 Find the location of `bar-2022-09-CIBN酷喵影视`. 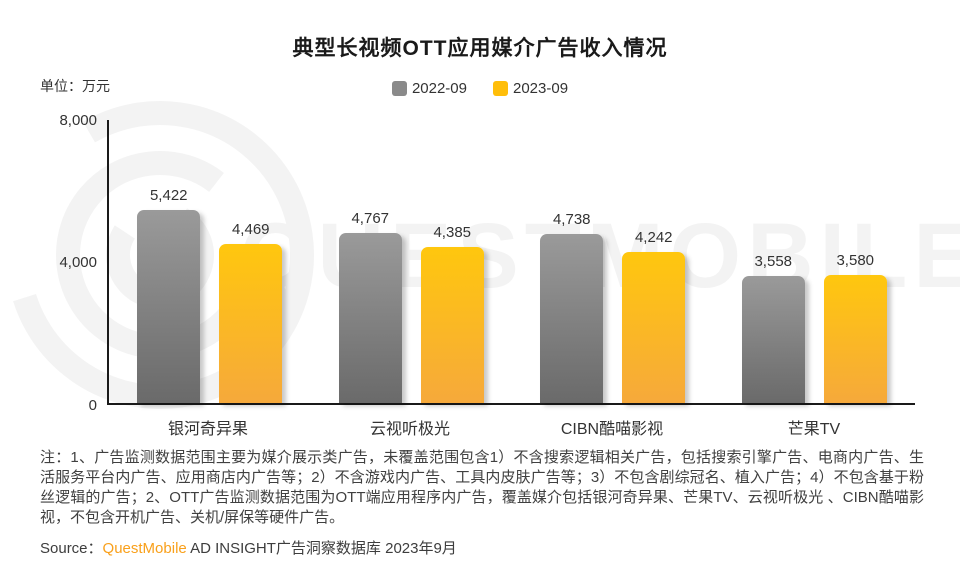

bar-2022-09-CIBN酷喵影视 is located at coordinates (572, 318).